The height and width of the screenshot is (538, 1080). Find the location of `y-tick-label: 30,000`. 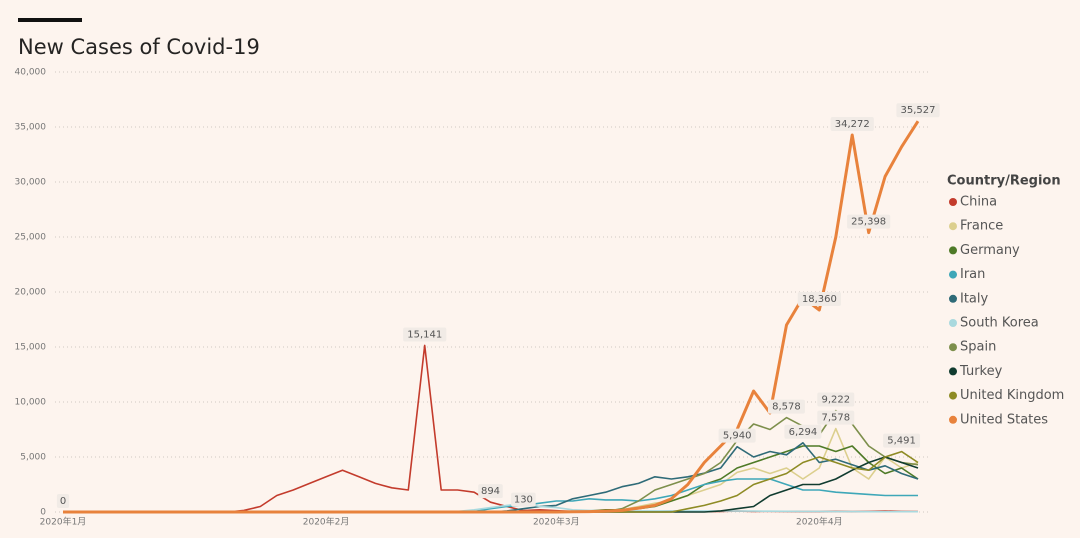

y-tick-label: 30,000 is located at coordinates (31, 183).